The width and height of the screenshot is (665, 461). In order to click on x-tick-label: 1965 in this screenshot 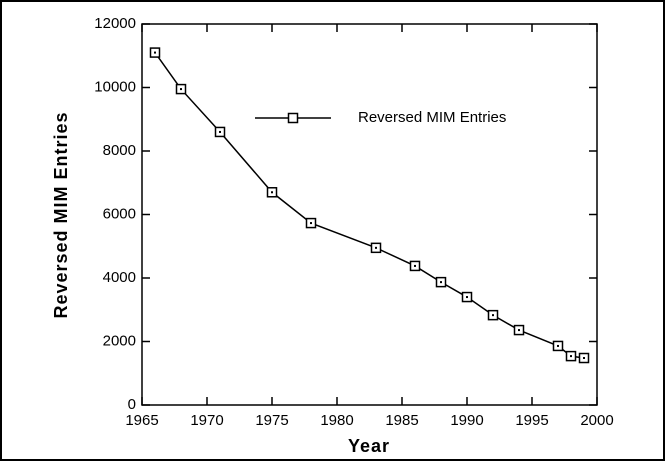, I will do `click(141, 420)`.